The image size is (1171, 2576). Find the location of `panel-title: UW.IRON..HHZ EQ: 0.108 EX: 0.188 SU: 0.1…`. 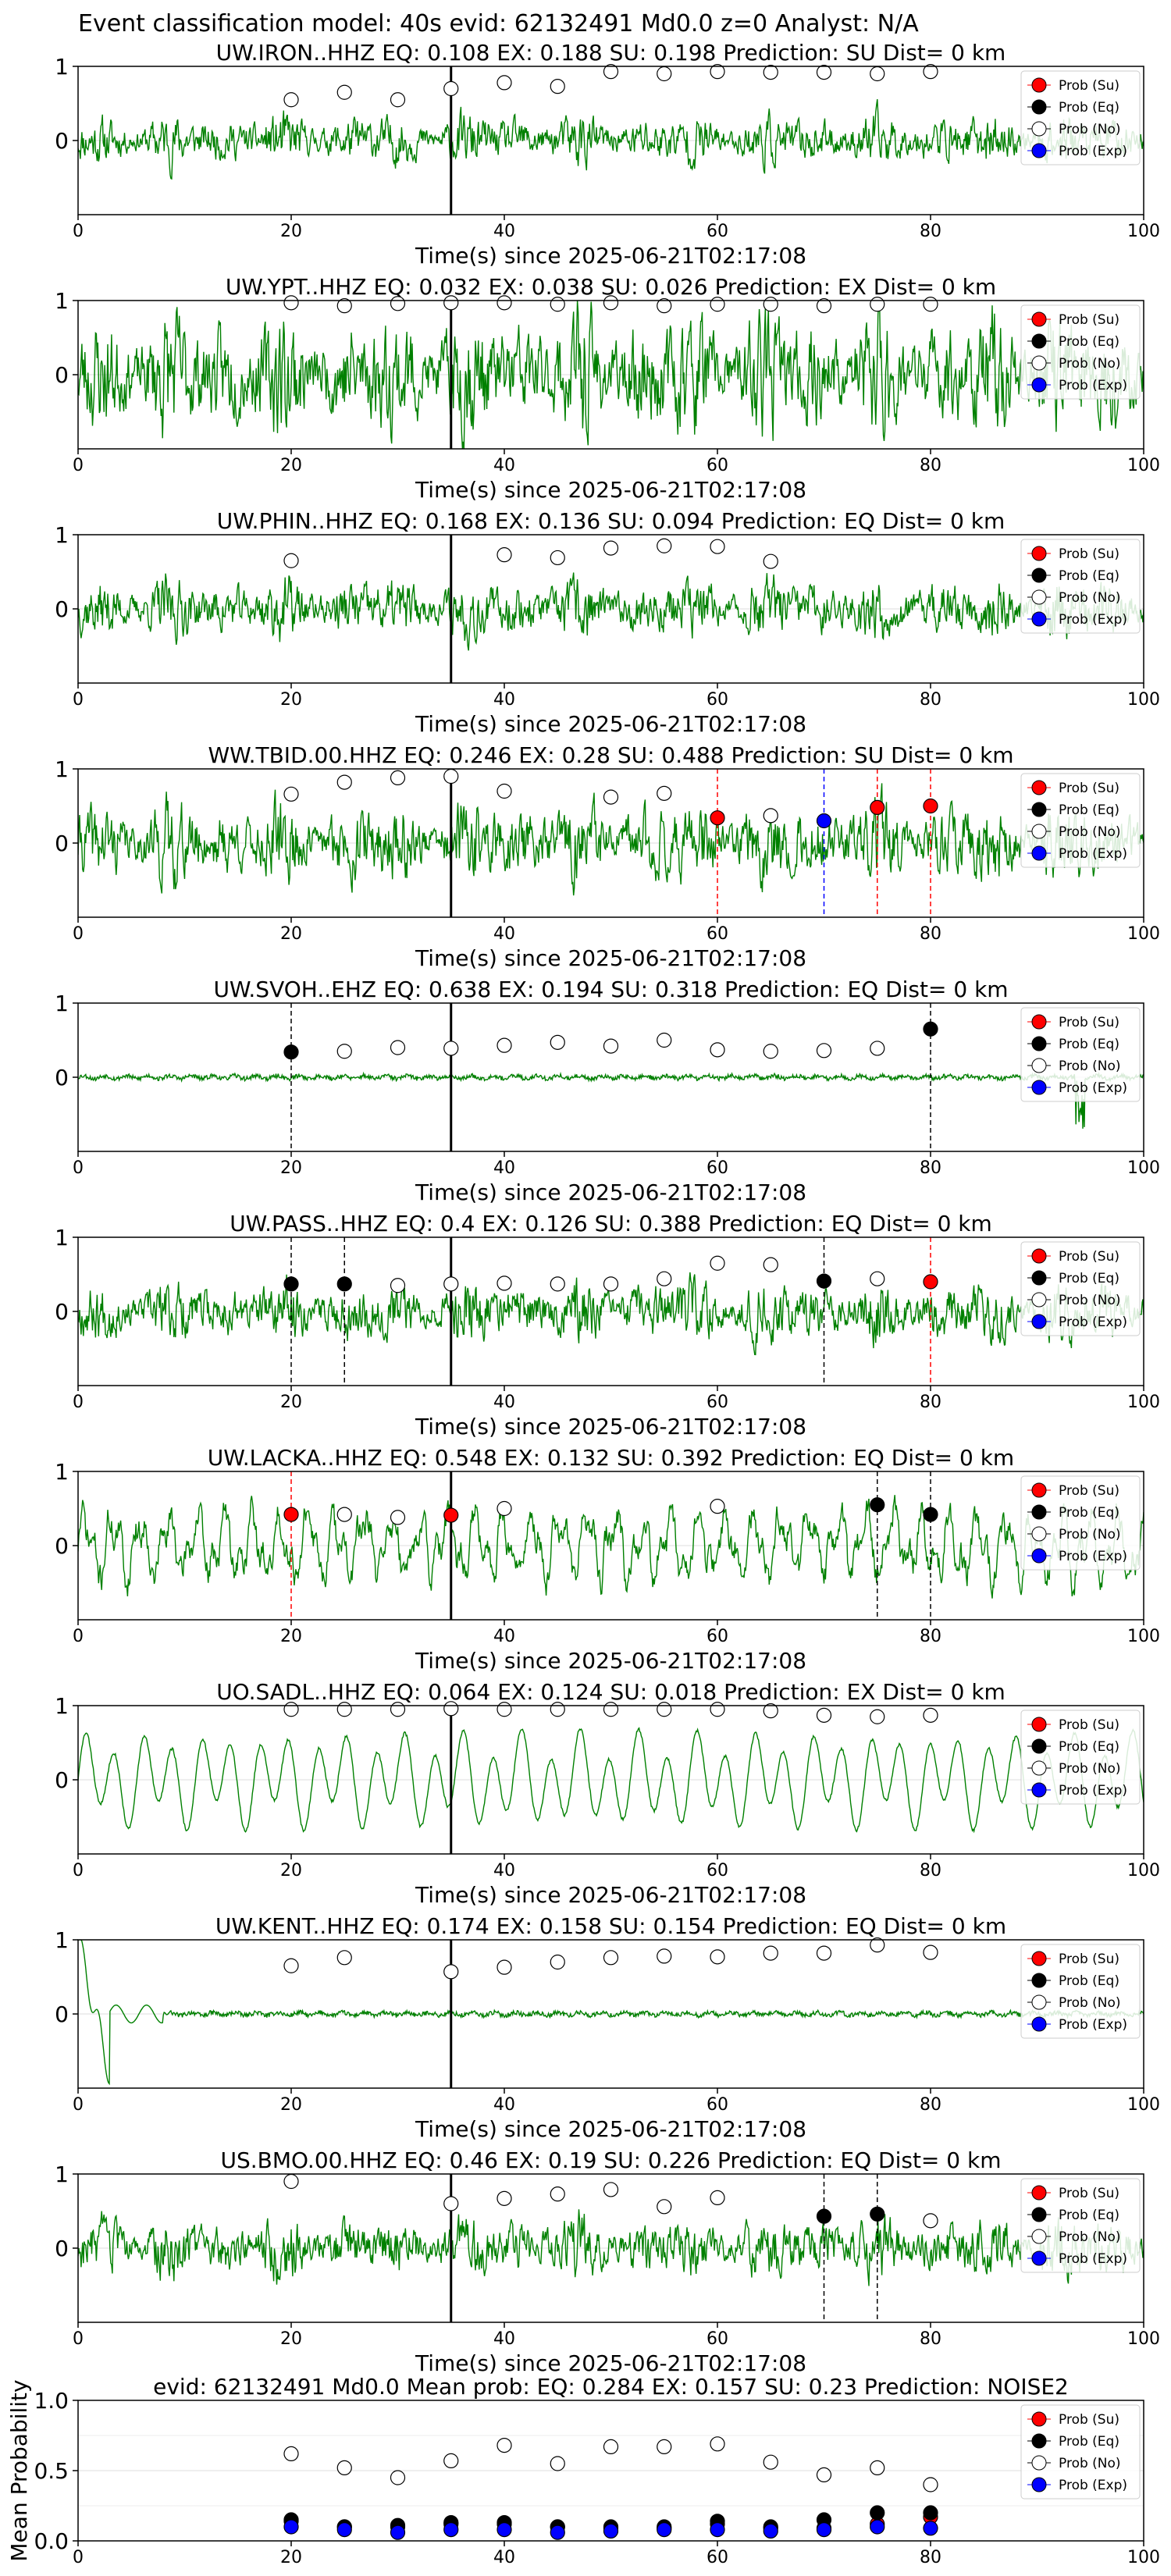

panel-title: UW.IRON..HHZ EQ: 0.108 EX: 0.188 SU: 0.1… is located at coordinates (611, 53).